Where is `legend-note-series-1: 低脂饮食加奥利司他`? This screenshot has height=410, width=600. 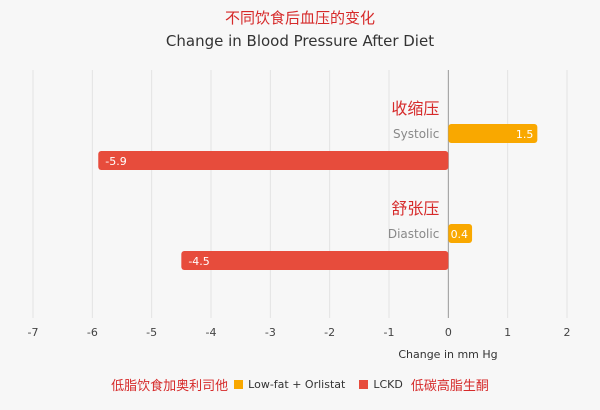
legend-note-series-1: 低脂饮食加奥利司他 is located at coordinates (170, 386).